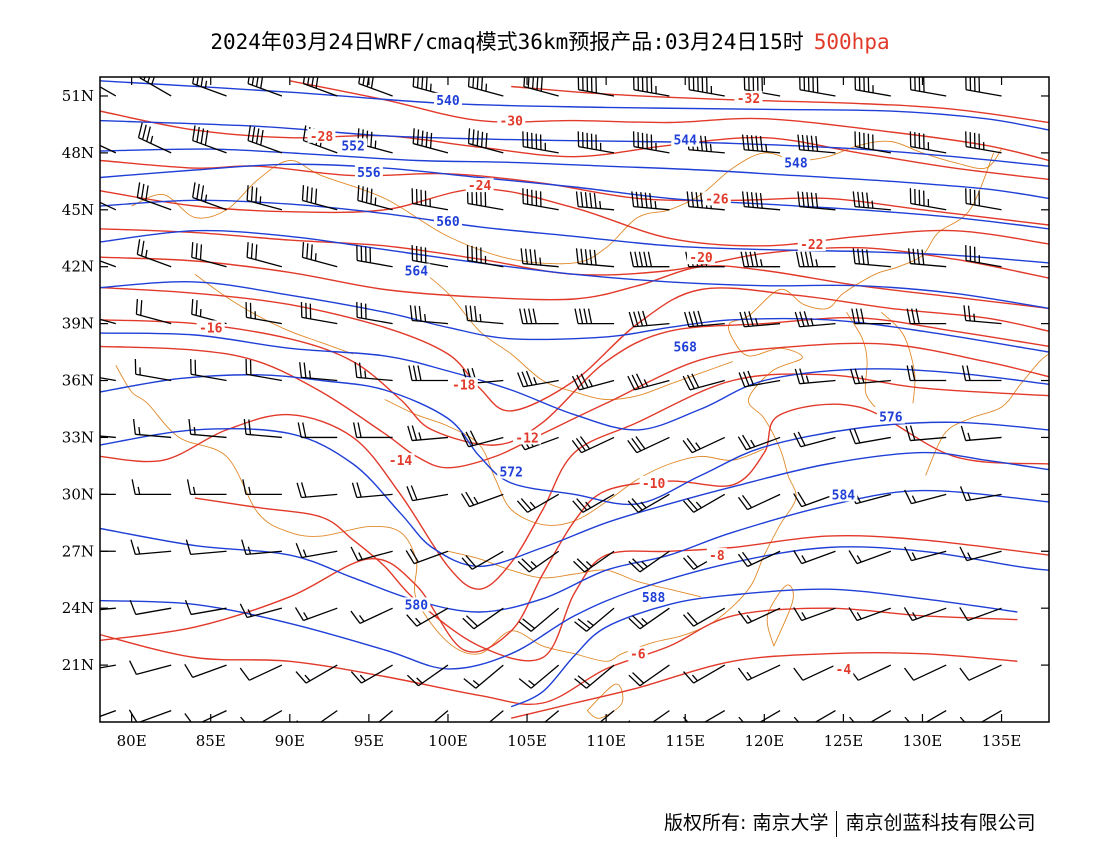 The image size is (1100, 850). I want to click on height-contour-label: 584, so click(844, 495).